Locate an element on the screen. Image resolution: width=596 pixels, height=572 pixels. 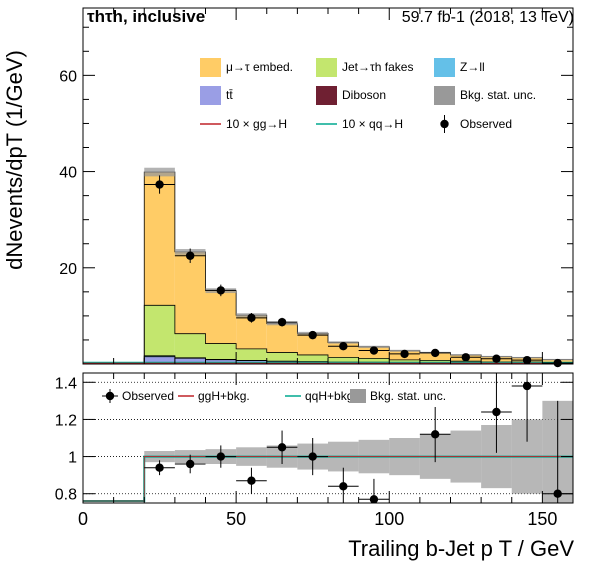
y-tick-label: 60 is located at coordinates (68, 76).